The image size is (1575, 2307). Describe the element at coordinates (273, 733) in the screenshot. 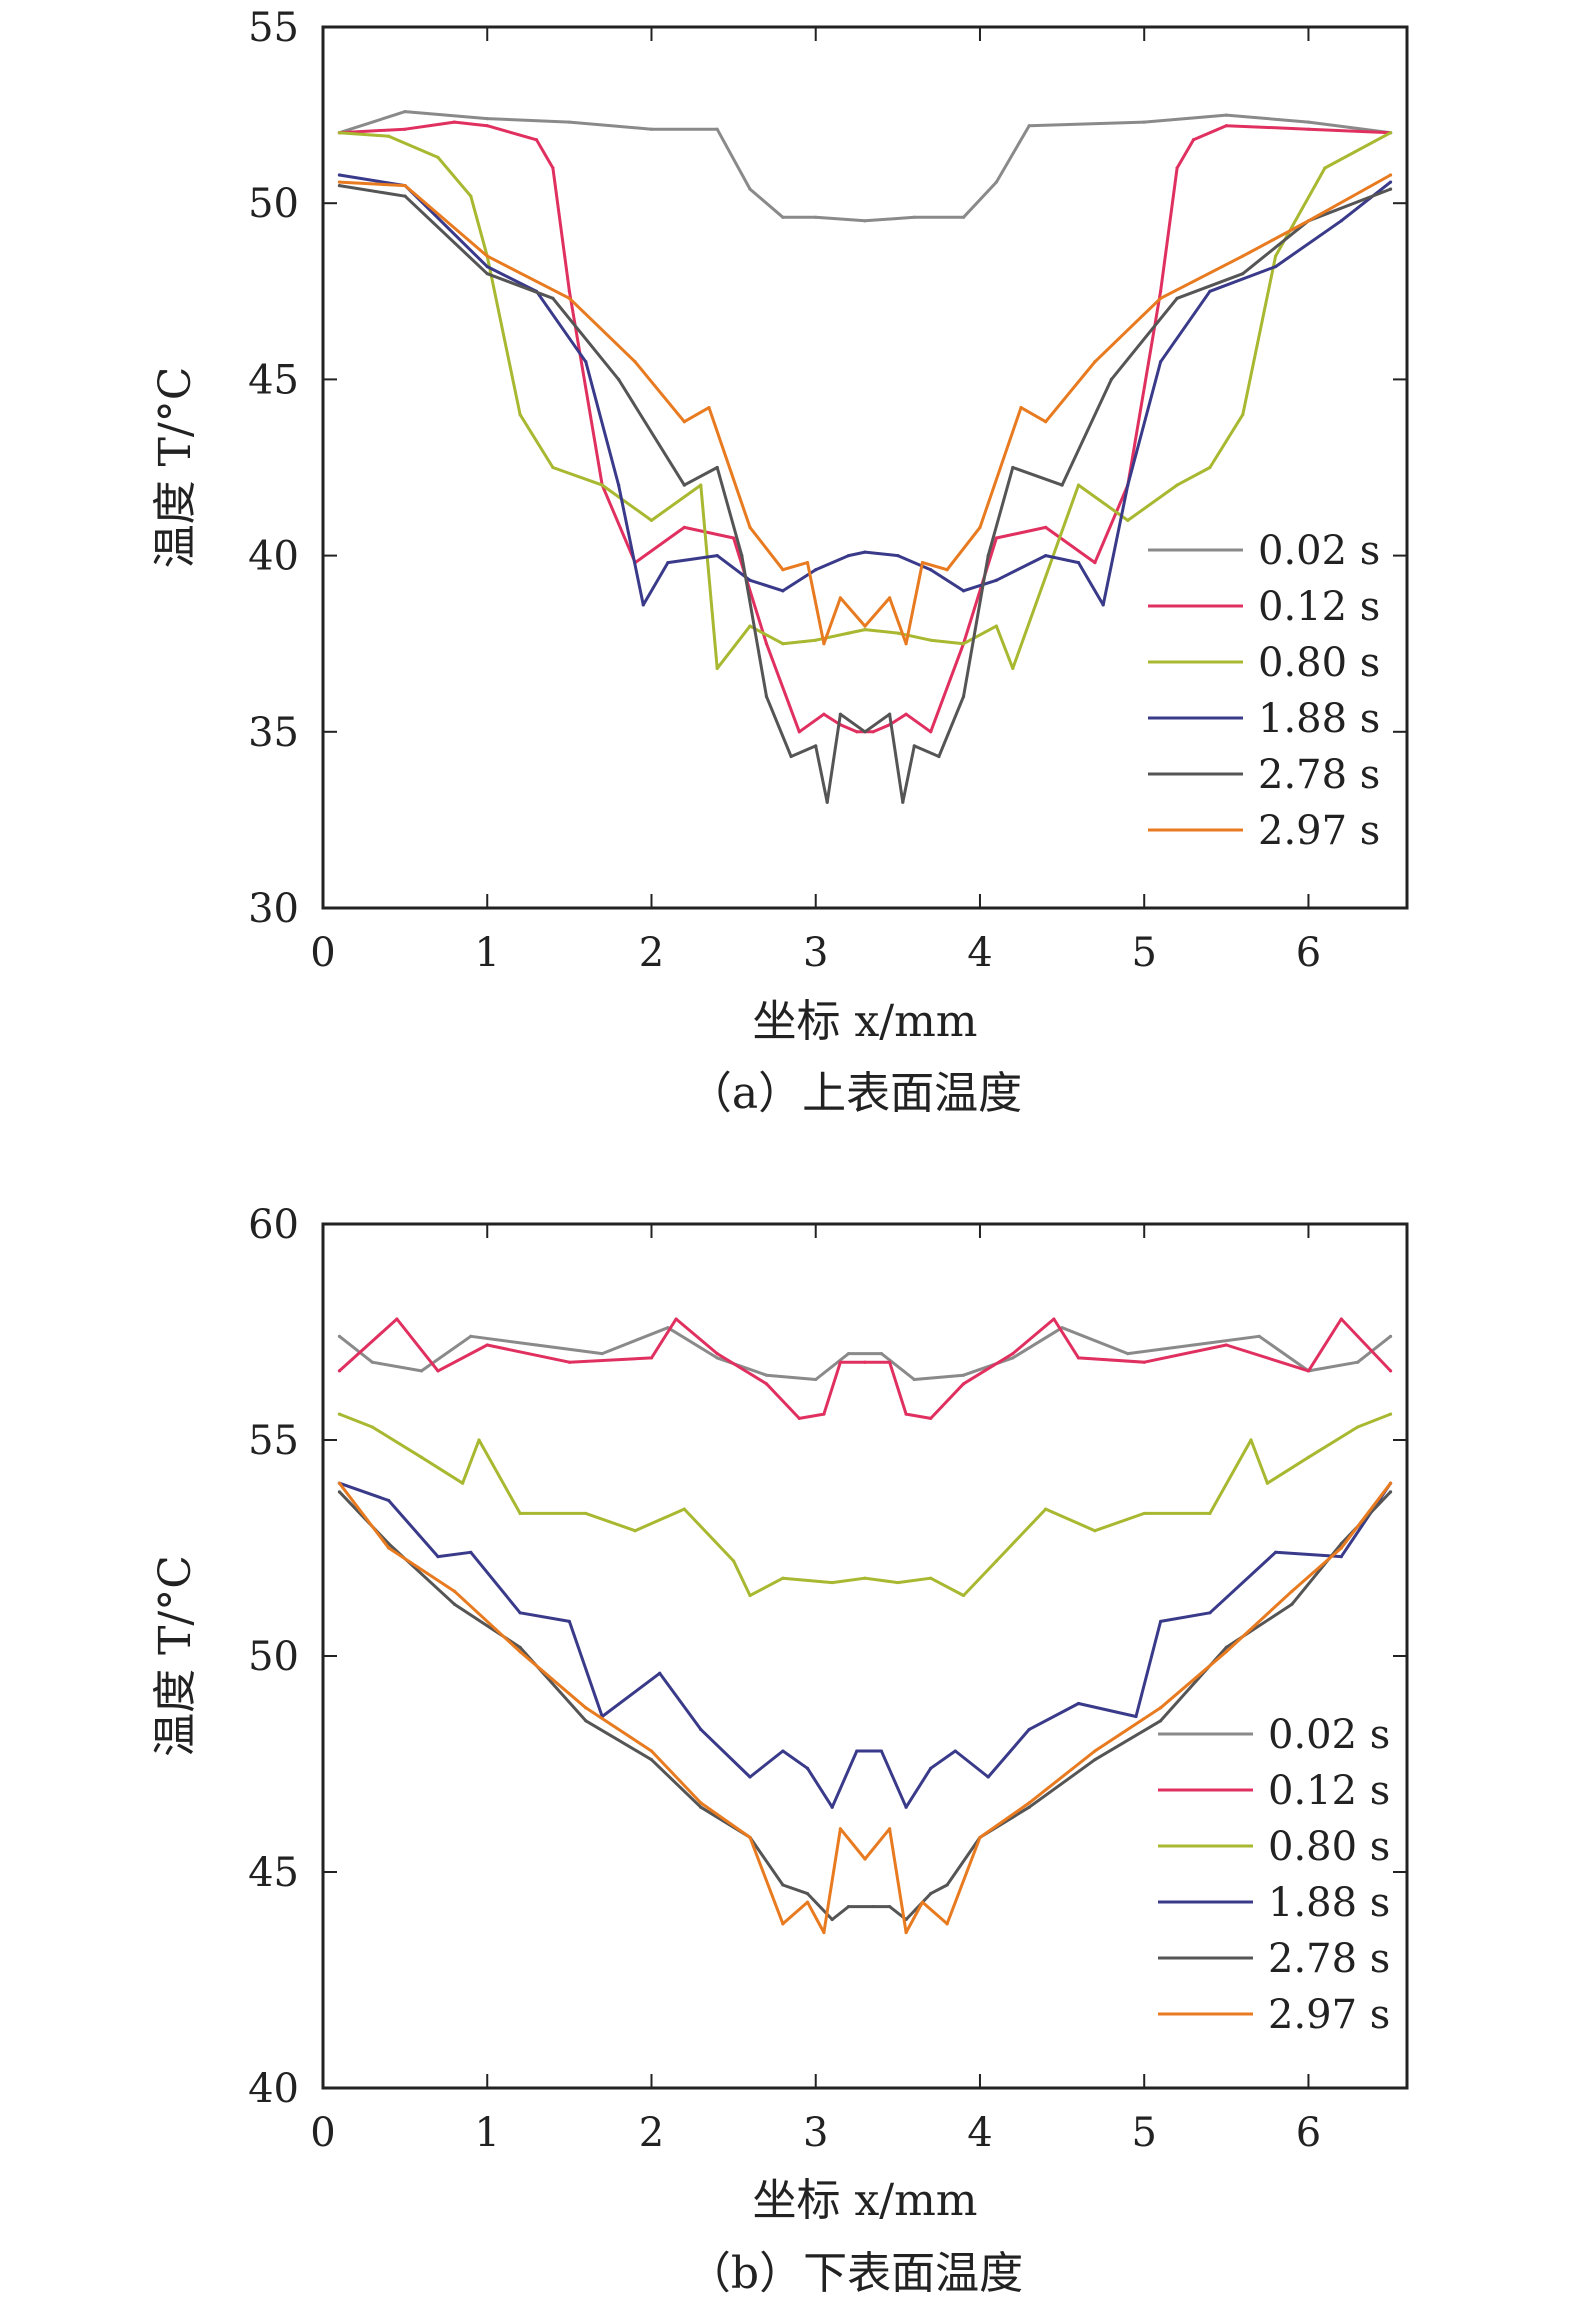

I see `y-tick-label: 35` at that location.